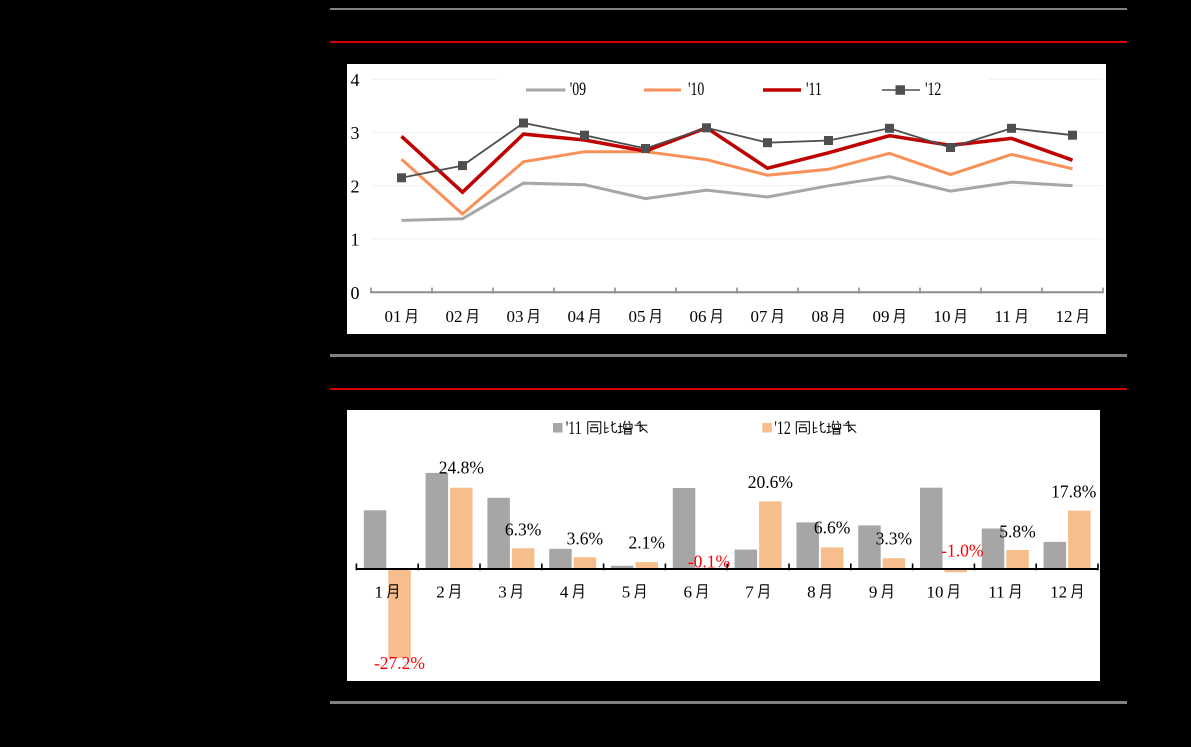 Image resolution: width=1191 pixels, height=747 pixels. I want to click on svg-text: 3.6%, so click(585, 539).